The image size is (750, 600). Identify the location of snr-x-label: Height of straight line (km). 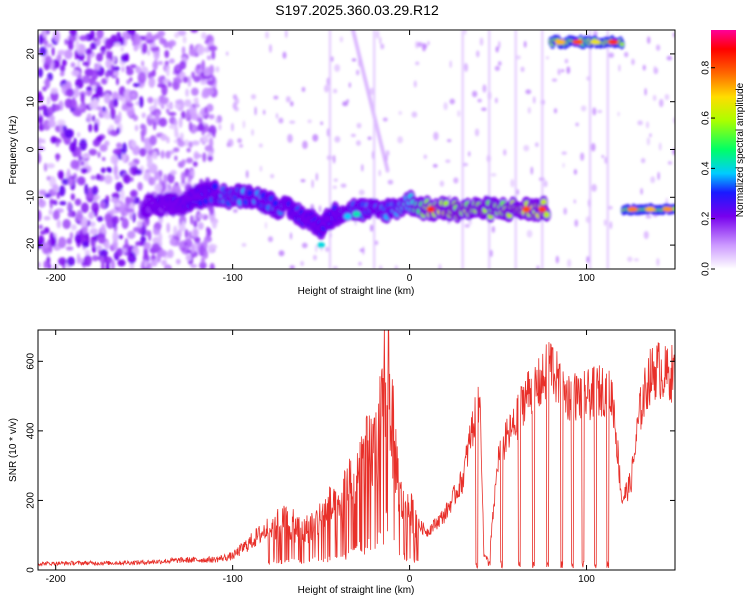
(356, 590).